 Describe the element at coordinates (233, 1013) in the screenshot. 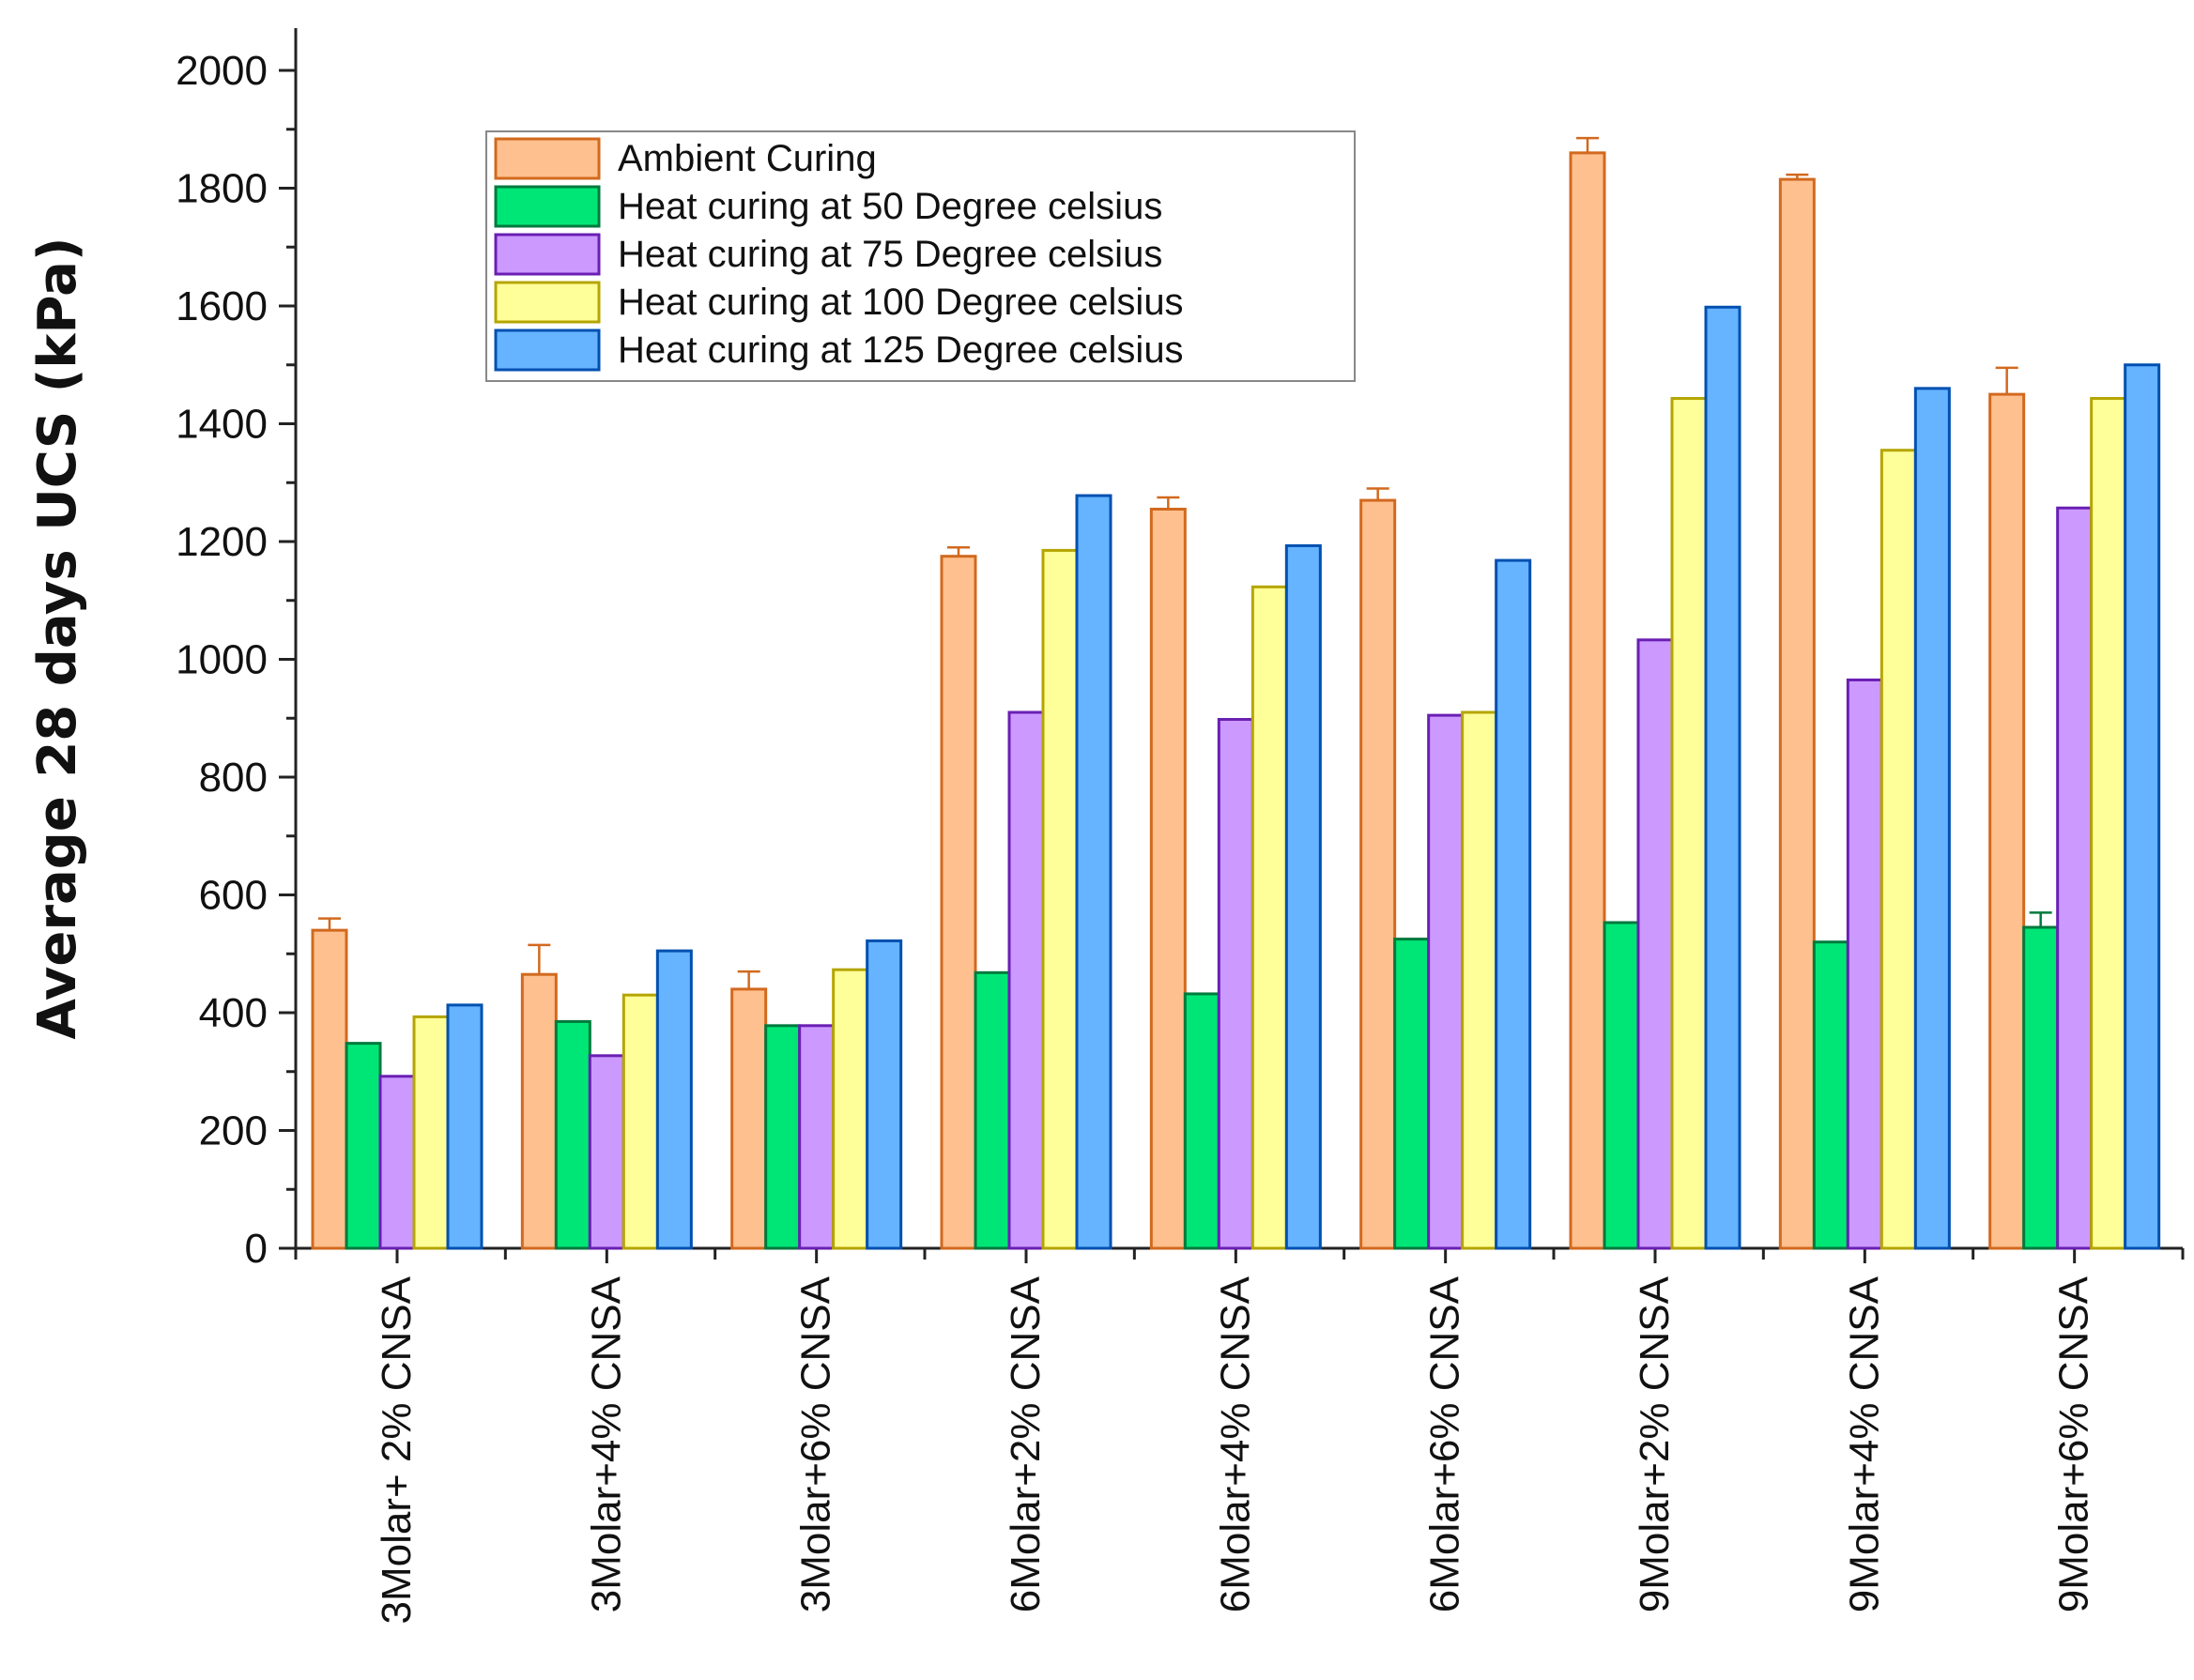

I see `y-tick-label: 400` at that location.